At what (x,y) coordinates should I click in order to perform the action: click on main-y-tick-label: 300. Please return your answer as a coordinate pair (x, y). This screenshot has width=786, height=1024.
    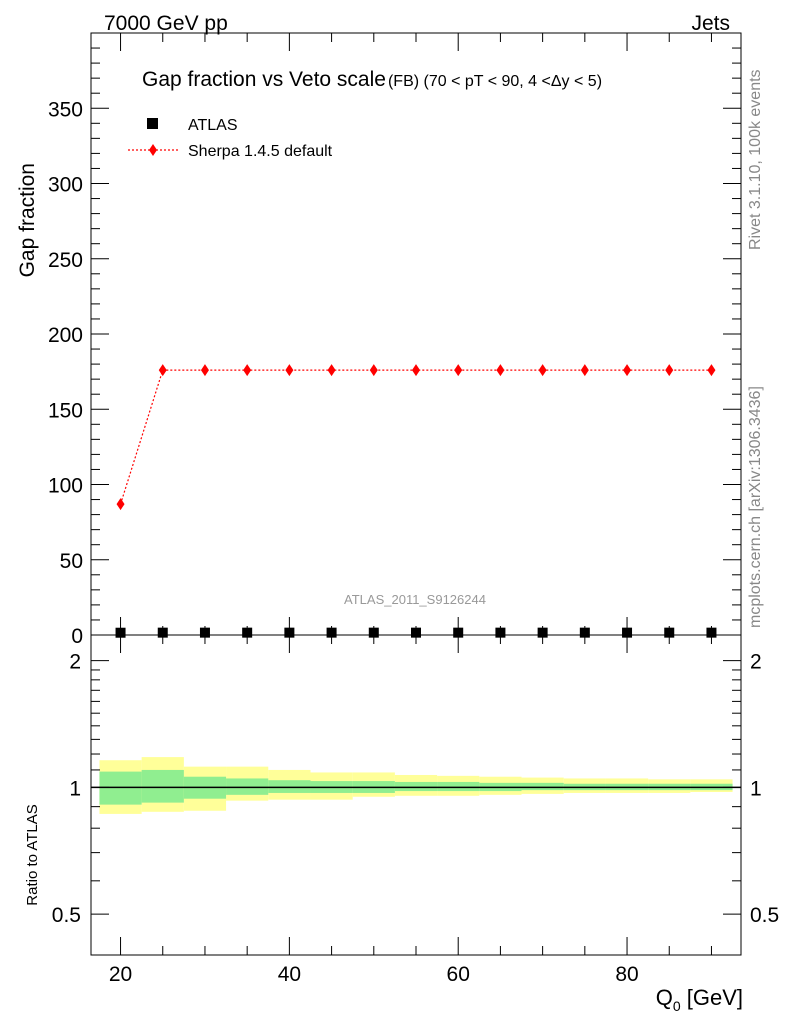
    Looking at the image, I should click on (65, 185).